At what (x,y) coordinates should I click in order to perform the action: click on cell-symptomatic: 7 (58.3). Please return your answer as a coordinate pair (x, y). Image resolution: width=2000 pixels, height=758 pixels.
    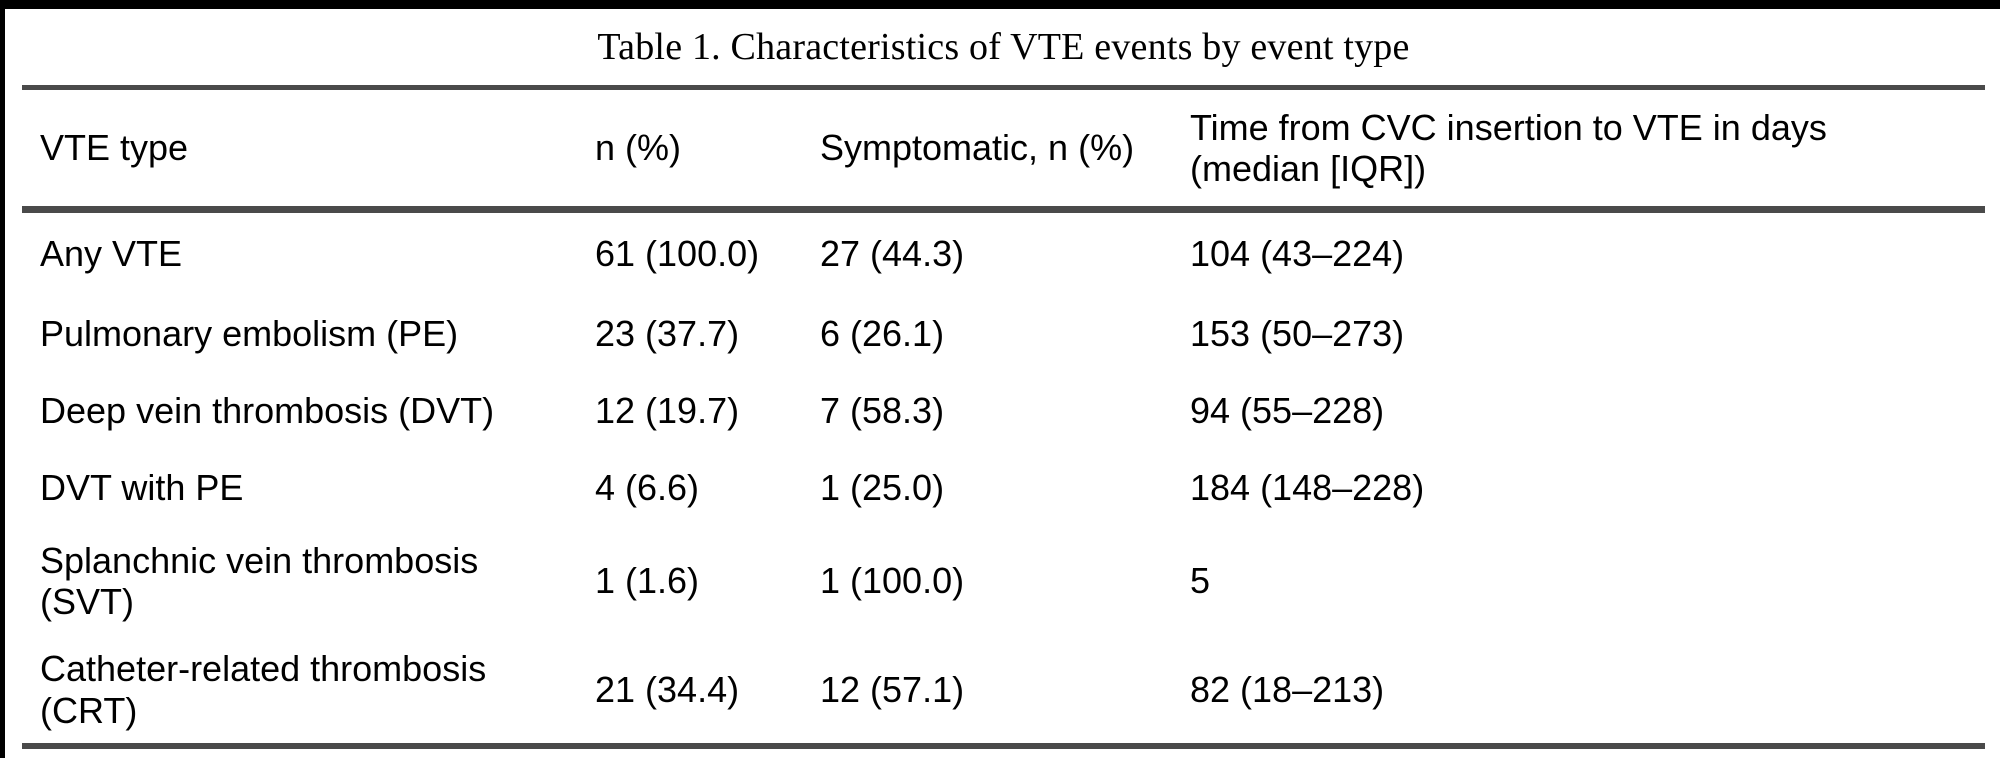
    Looking at the image, I should click on (882, 410).